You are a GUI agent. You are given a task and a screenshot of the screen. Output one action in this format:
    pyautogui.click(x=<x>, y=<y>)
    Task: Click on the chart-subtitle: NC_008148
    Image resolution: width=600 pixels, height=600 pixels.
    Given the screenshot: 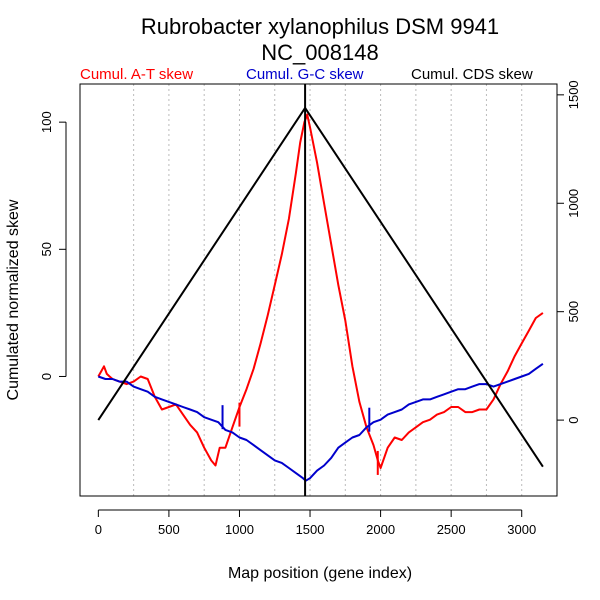 What is the action you would take?
    pyautogui.click(x=319, y=52)
    